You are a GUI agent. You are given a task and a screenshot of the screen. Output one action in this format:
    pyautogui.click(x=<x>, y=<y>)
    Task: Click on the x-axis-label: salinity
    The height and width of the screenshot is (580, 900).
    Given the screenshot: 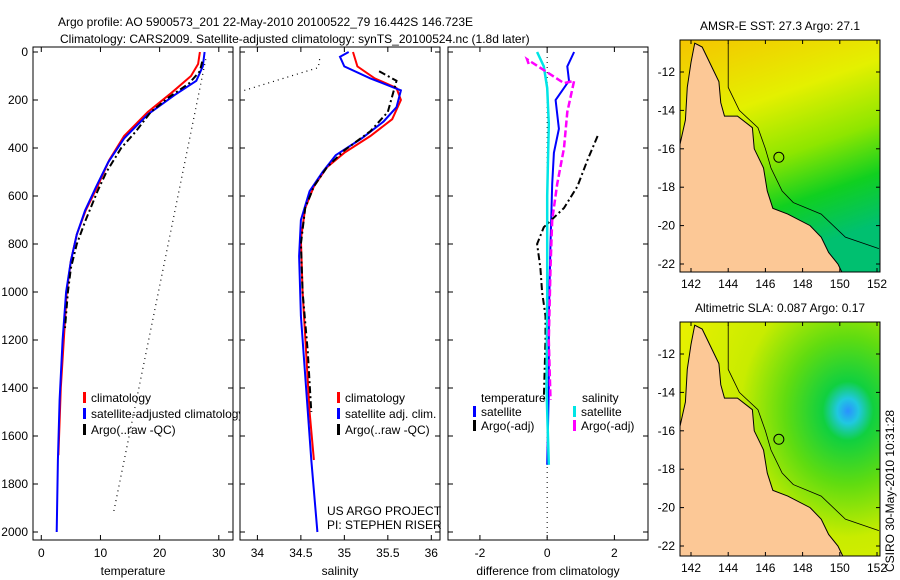 What is the action you would take?
    pyautogui.click(x=340, y=571)
    